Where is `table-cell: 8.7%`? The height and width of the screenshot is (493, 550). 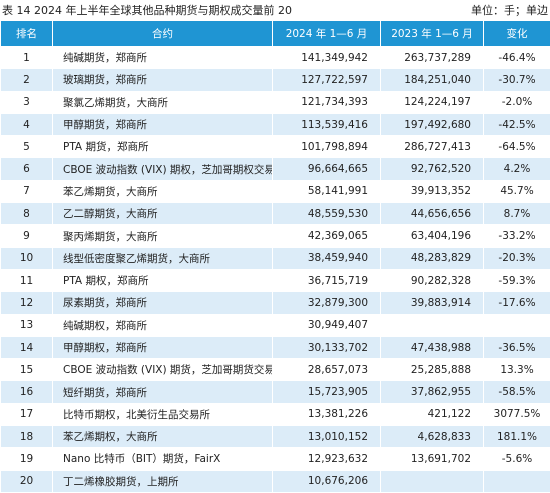 table-cell: 8.7% is located at coordinates (517, 214).